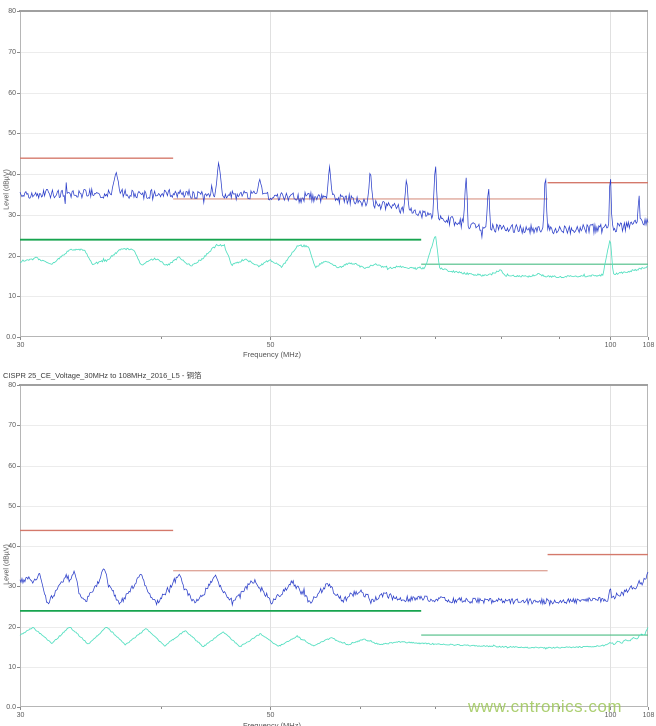 The width and height of the screenshot is (656, 726). I want to click on bottom-chart-y-axis-label: Level (dBµV), so click(7, 564).